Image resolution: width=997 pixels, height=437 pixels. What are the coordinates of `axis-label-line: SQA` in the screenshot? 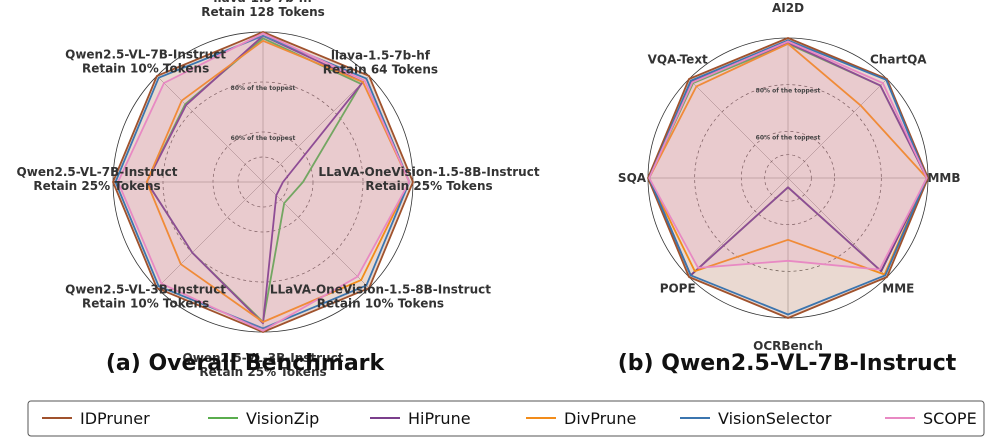 It's located at (632, 178).